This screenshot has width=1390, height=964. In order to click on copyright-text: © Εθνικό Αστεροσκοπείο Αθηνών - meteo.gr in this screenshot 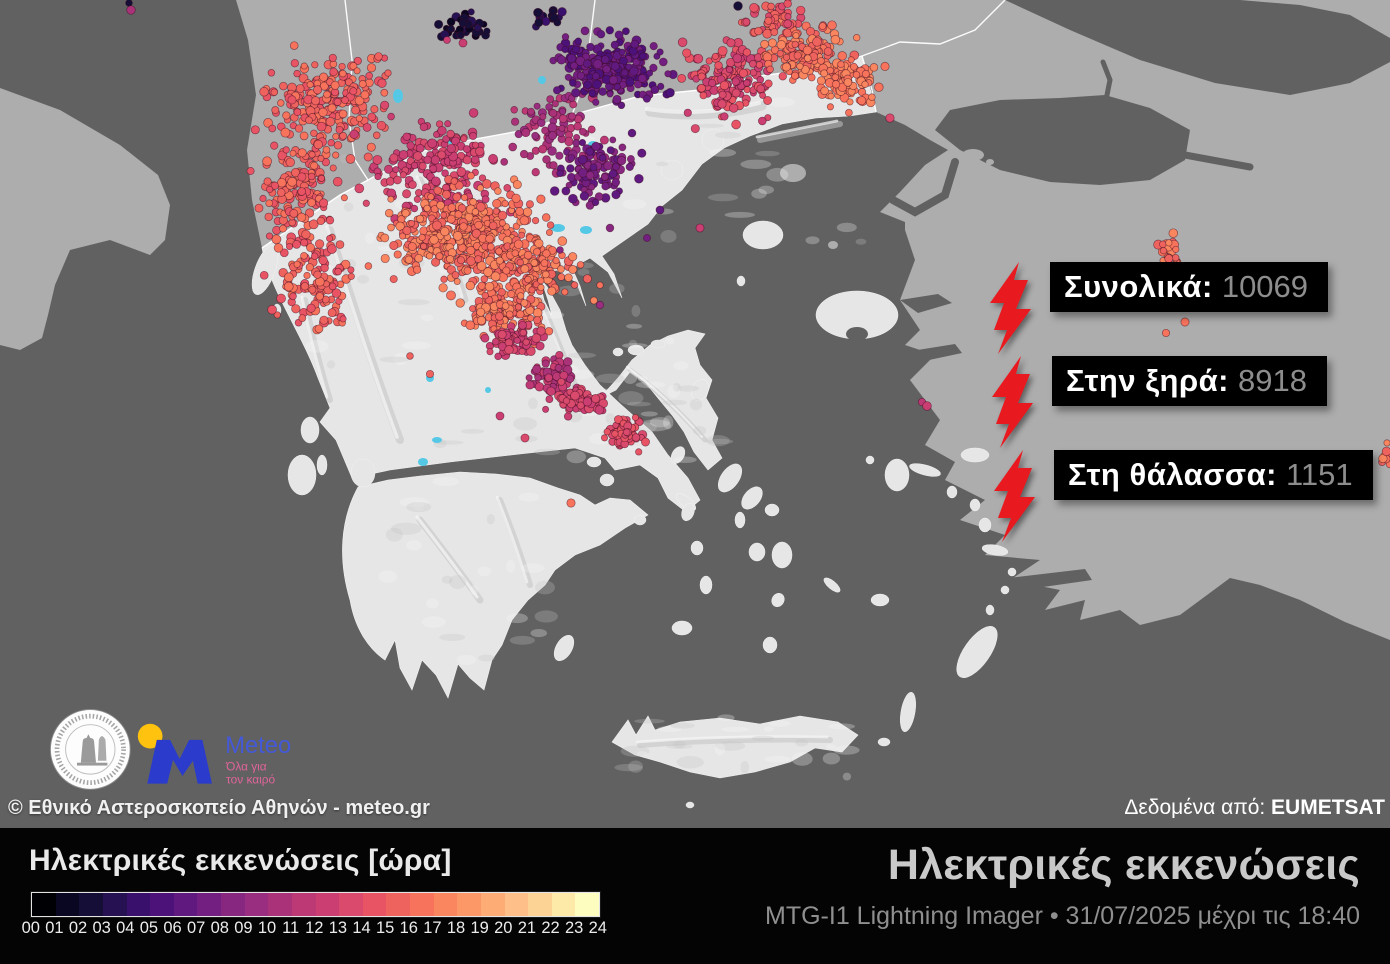, I will do `click(219, 808)`.